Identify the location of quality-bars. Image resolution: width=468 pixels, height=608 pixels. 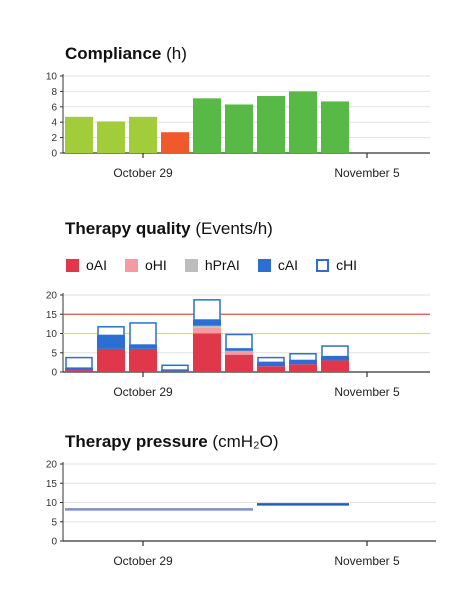
(207, 335).